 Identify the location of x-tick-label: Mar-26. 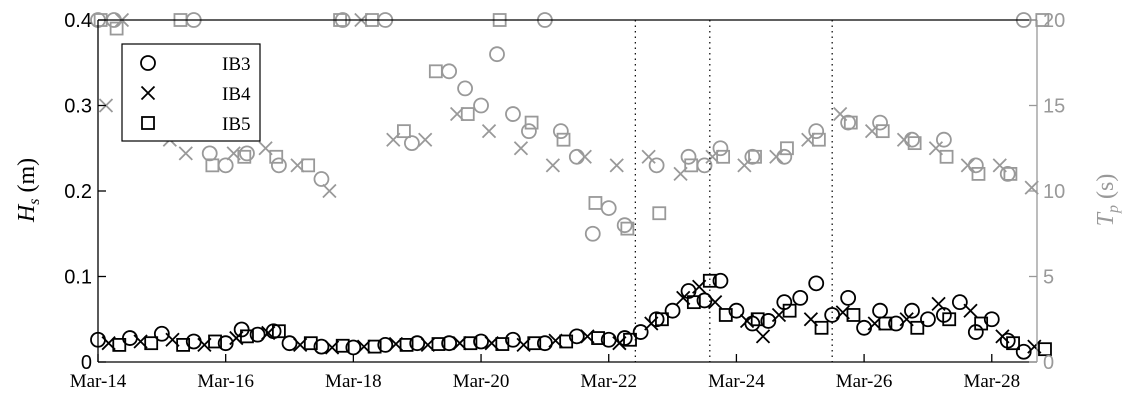
(864, 381).